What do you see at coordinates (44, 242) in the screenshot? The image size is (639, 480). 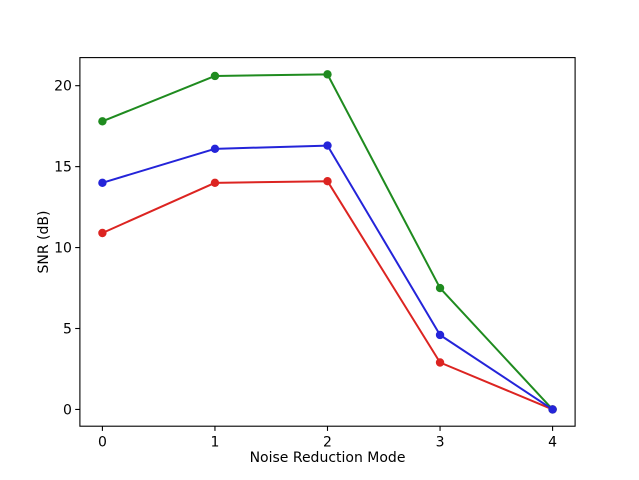 I see `y-axis-label: SNR (dB)` at bounding box center [44, 242].